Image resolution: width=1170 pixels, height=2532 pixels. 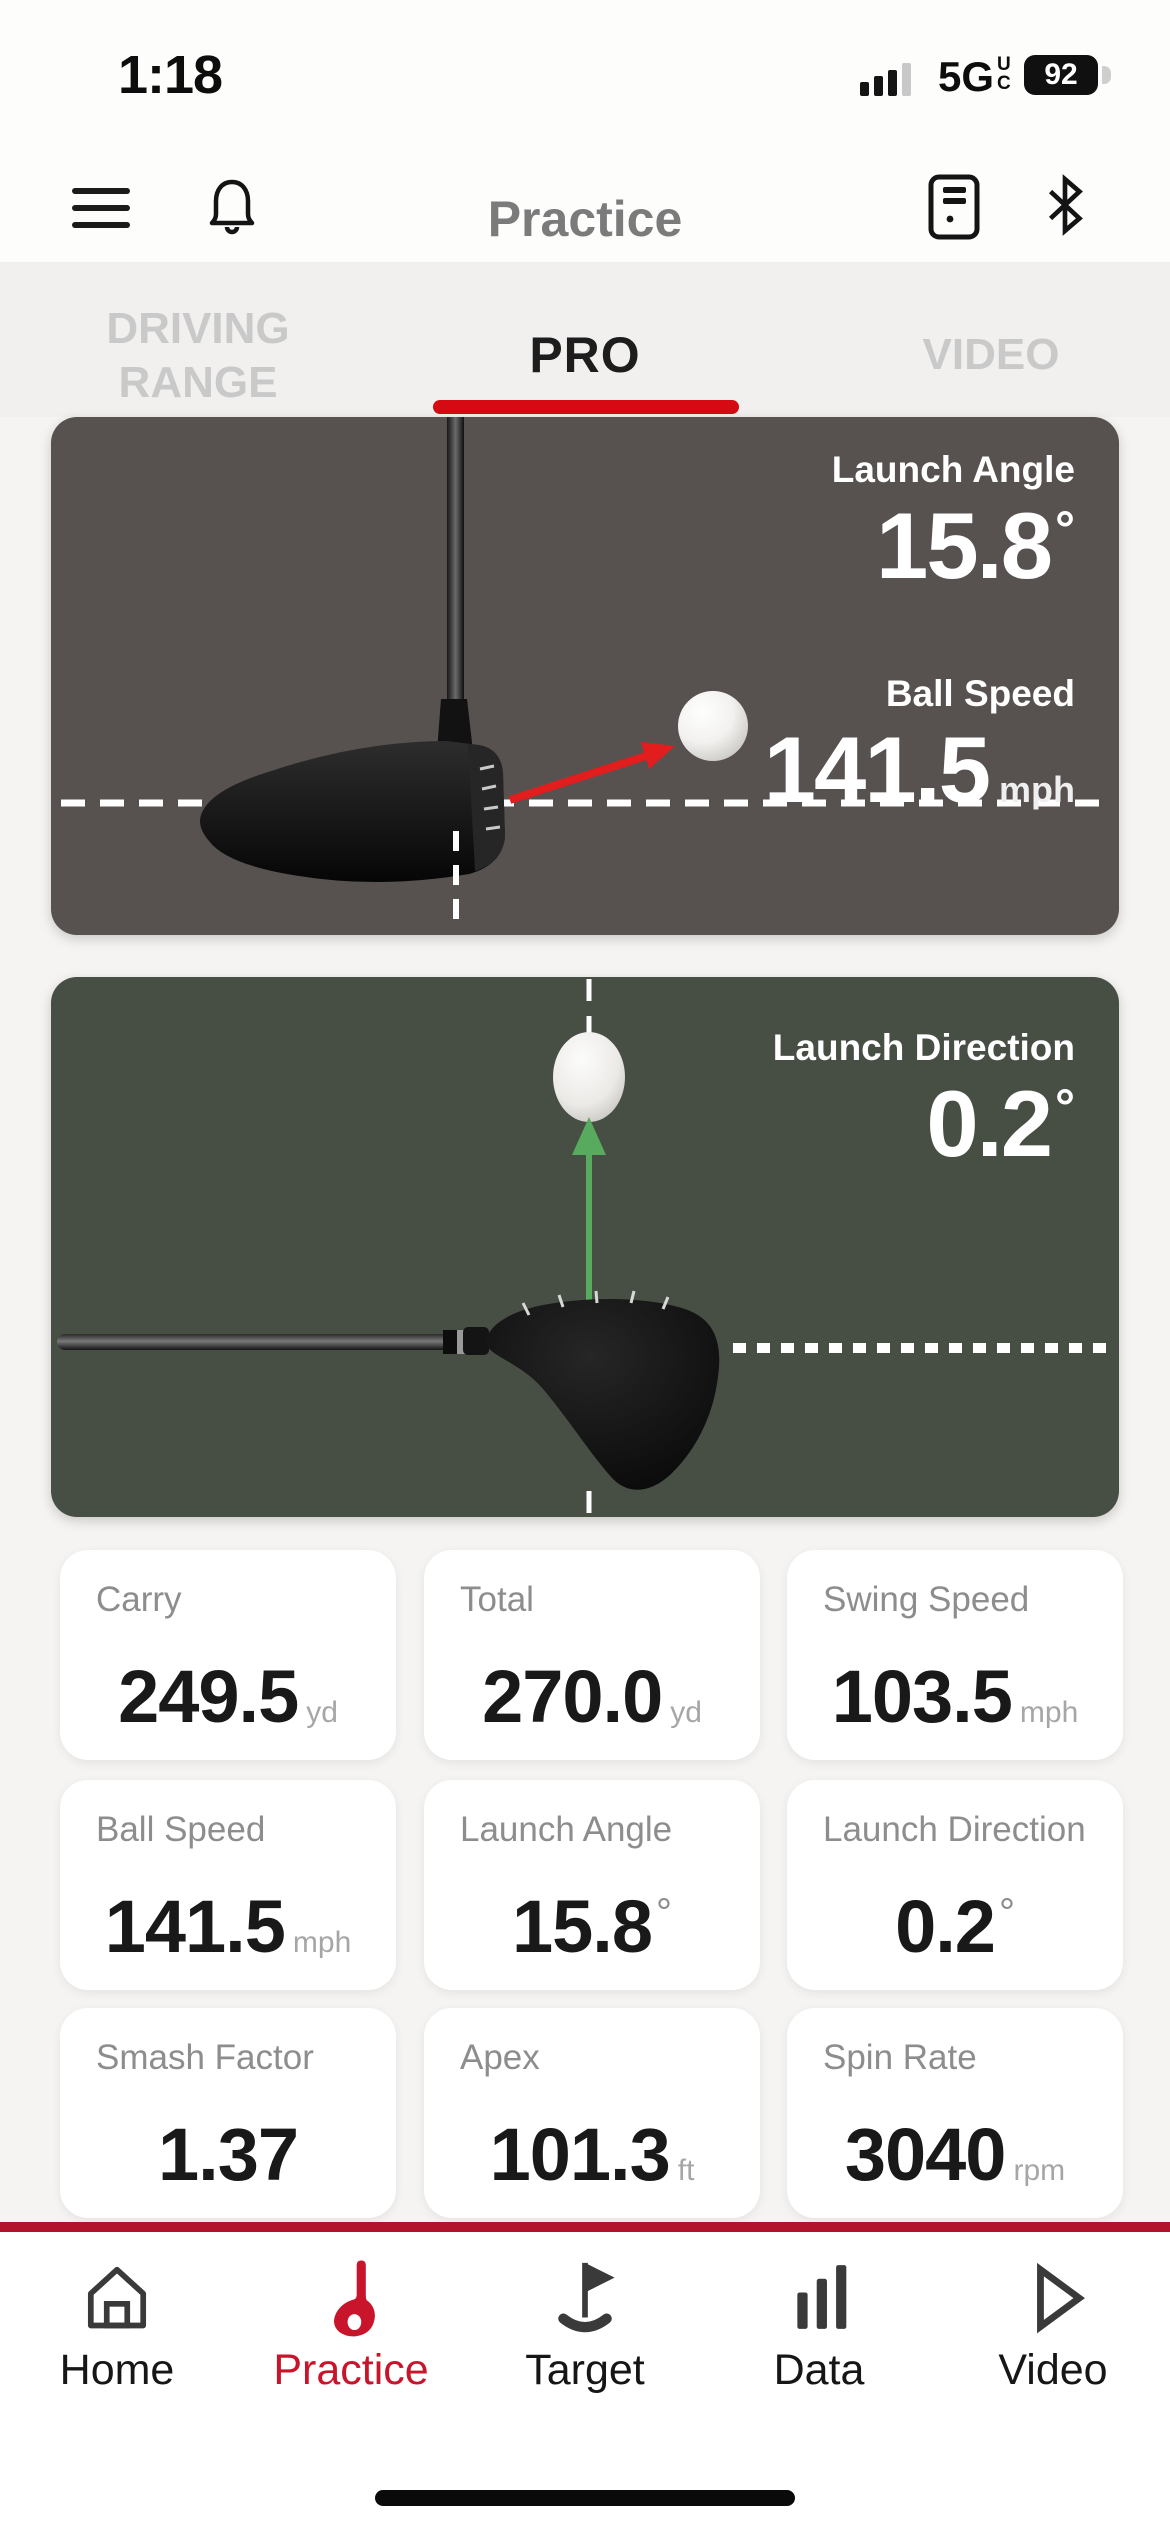 What do you see at coordinates (923, 1047) in the screenshot?
I see `launch-direction-label: Launch Direction` at bounding box center [923, 1047].